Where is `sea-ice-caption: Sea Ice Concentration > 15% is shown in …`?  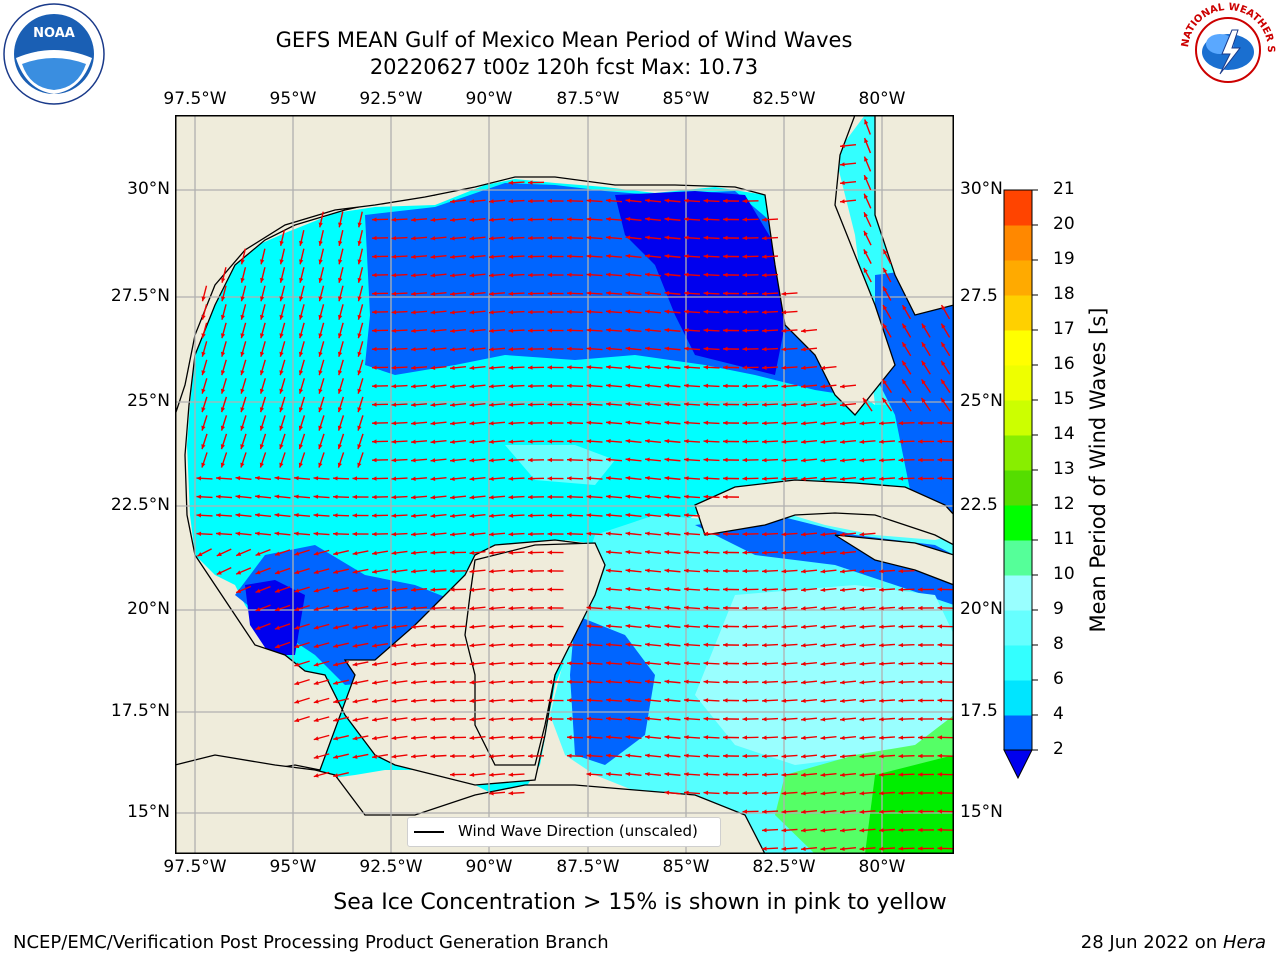 sea-ice-caption: Sea Ice Concentration > 15% is shown in … is located at coordinates (640, 902).